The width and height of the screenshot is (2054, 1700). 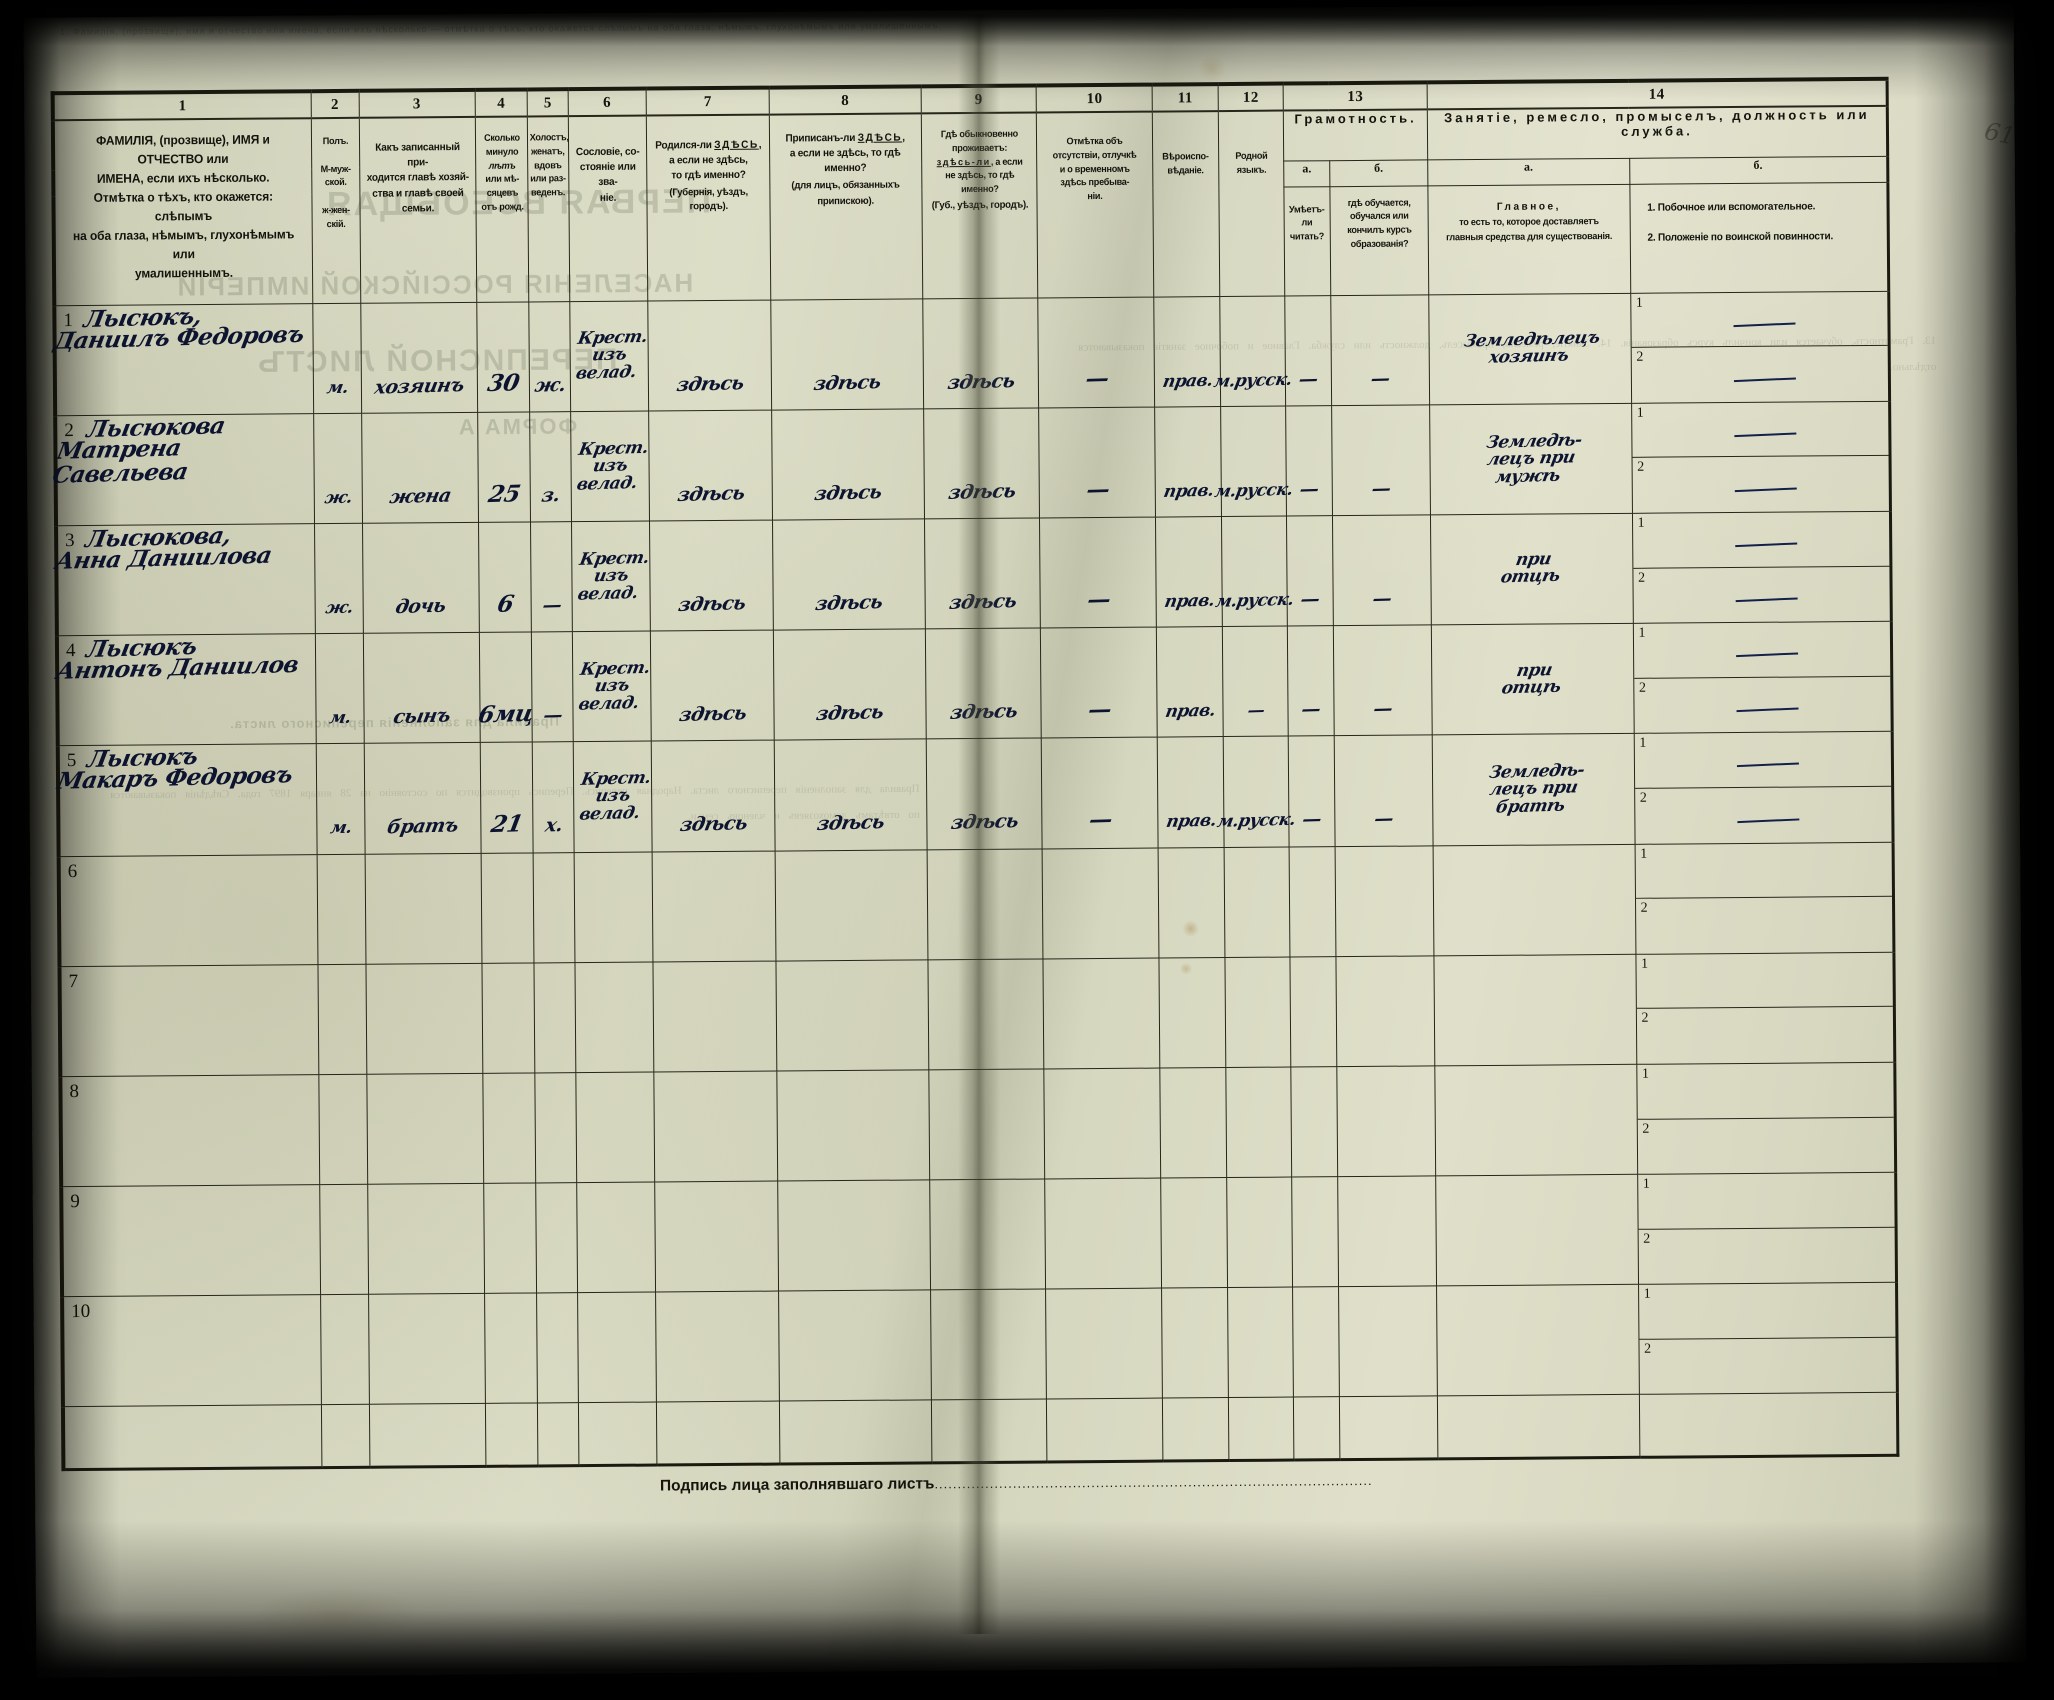 What do you see at coordinates (1187, 351) in the screenshot?
I see `cell-religion: прав.` at bounding box center [1187, 351].